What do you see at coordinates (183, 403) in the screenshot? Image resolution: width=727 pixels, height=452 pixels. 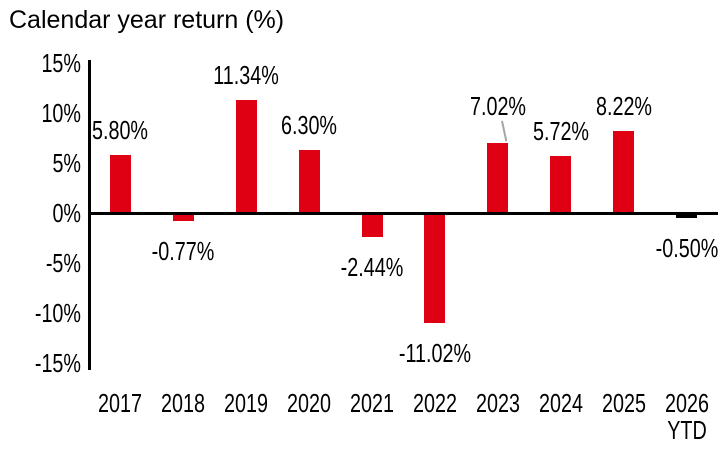 I see `x-tick-label-2018: 2018` at bounding box center [183, 403].